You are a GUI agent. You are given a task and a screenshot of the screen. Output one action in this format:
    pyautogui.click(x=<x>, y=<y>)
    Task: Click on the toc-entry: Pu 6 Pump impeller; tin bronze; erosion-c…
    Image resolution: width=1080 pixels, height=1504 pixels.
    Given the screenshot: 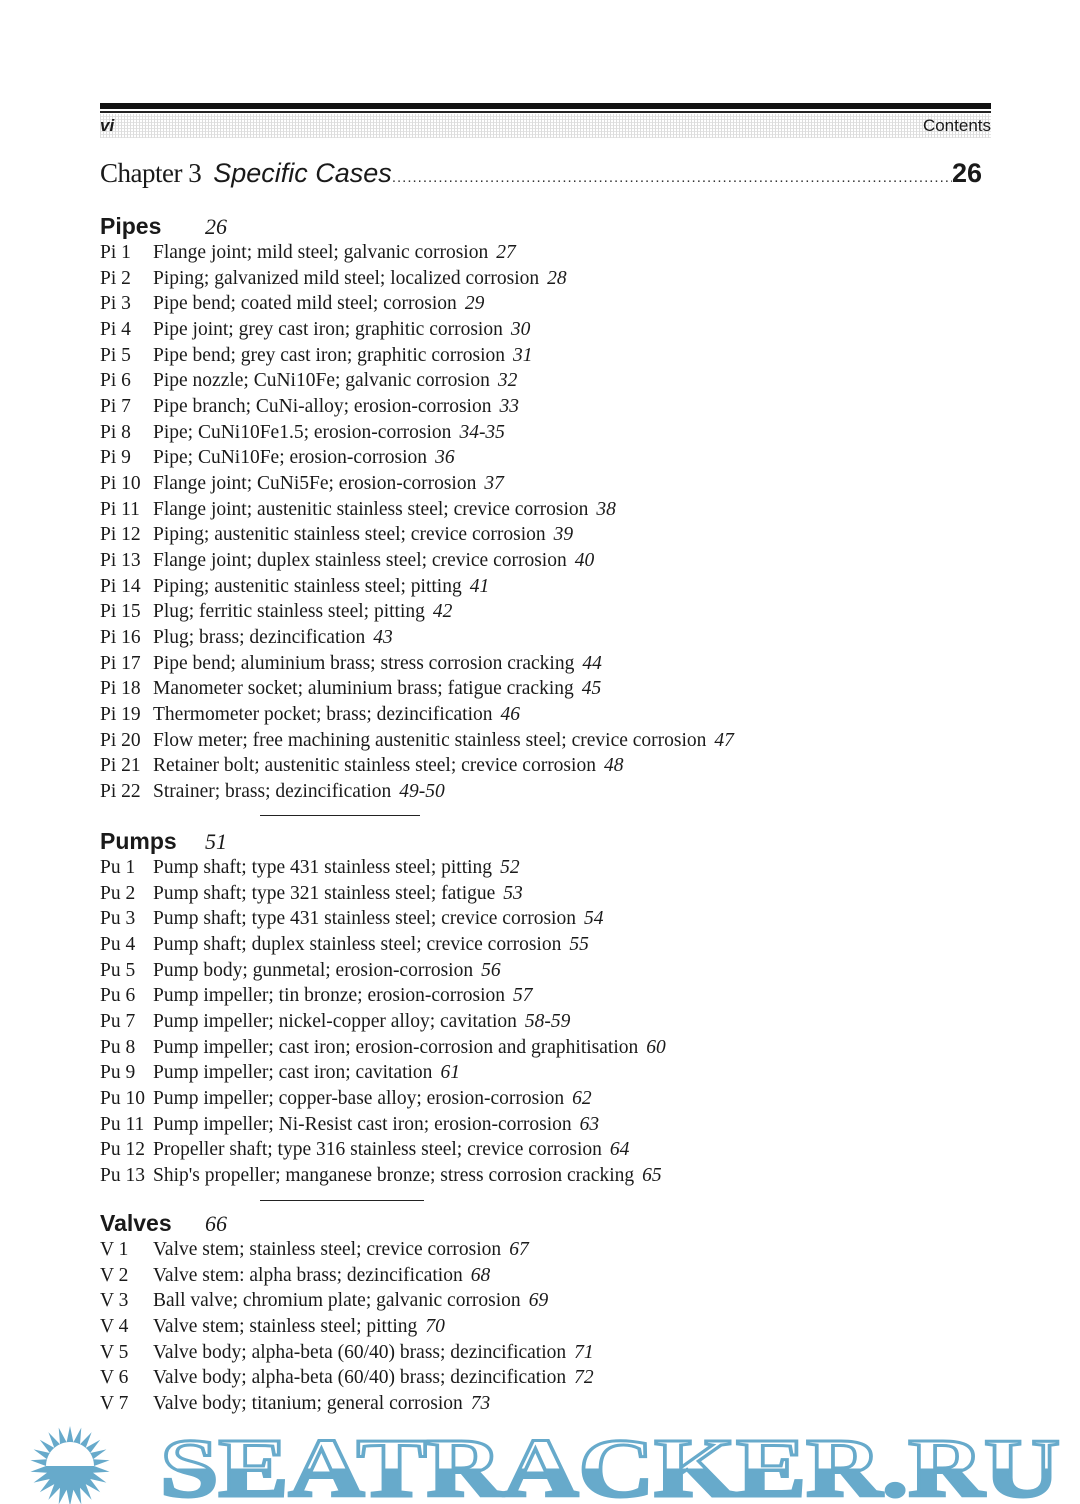 What is the action you would take?
    pyautogui.click(x=316, y=995)
    